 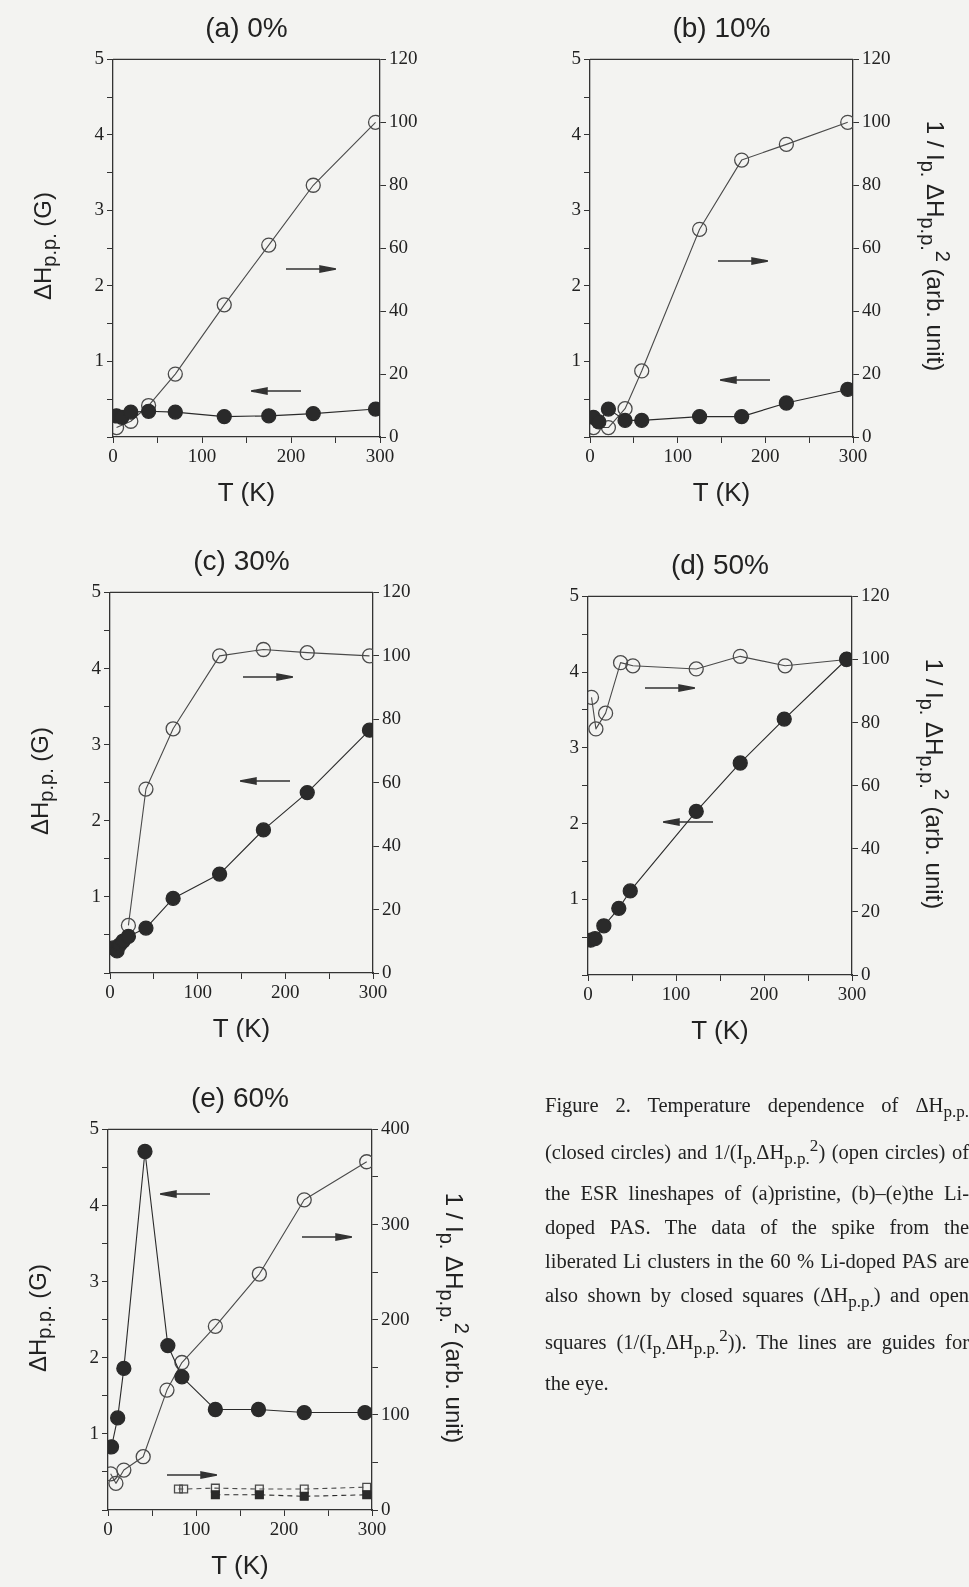 What do you see at coordinates (395, 1318) in the screenshot?
I see `y2-tick-label: 200` at bounding box center [395, 1318].